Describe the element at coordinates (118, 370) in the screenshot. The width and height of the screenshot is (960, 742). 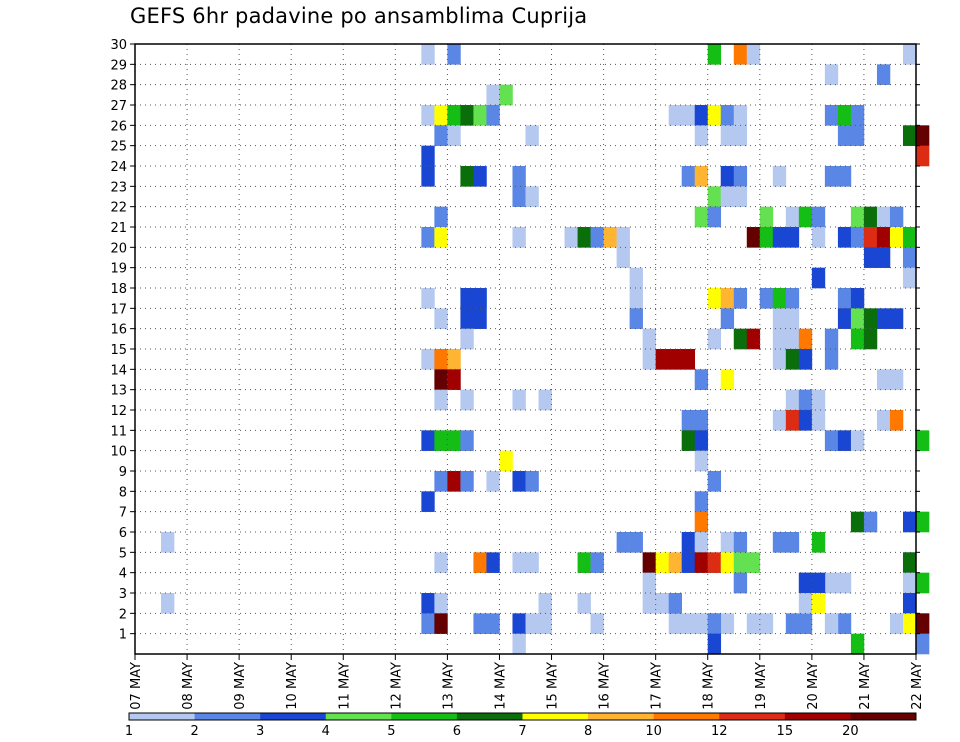
I see `y-tick-label: 14` at that location.